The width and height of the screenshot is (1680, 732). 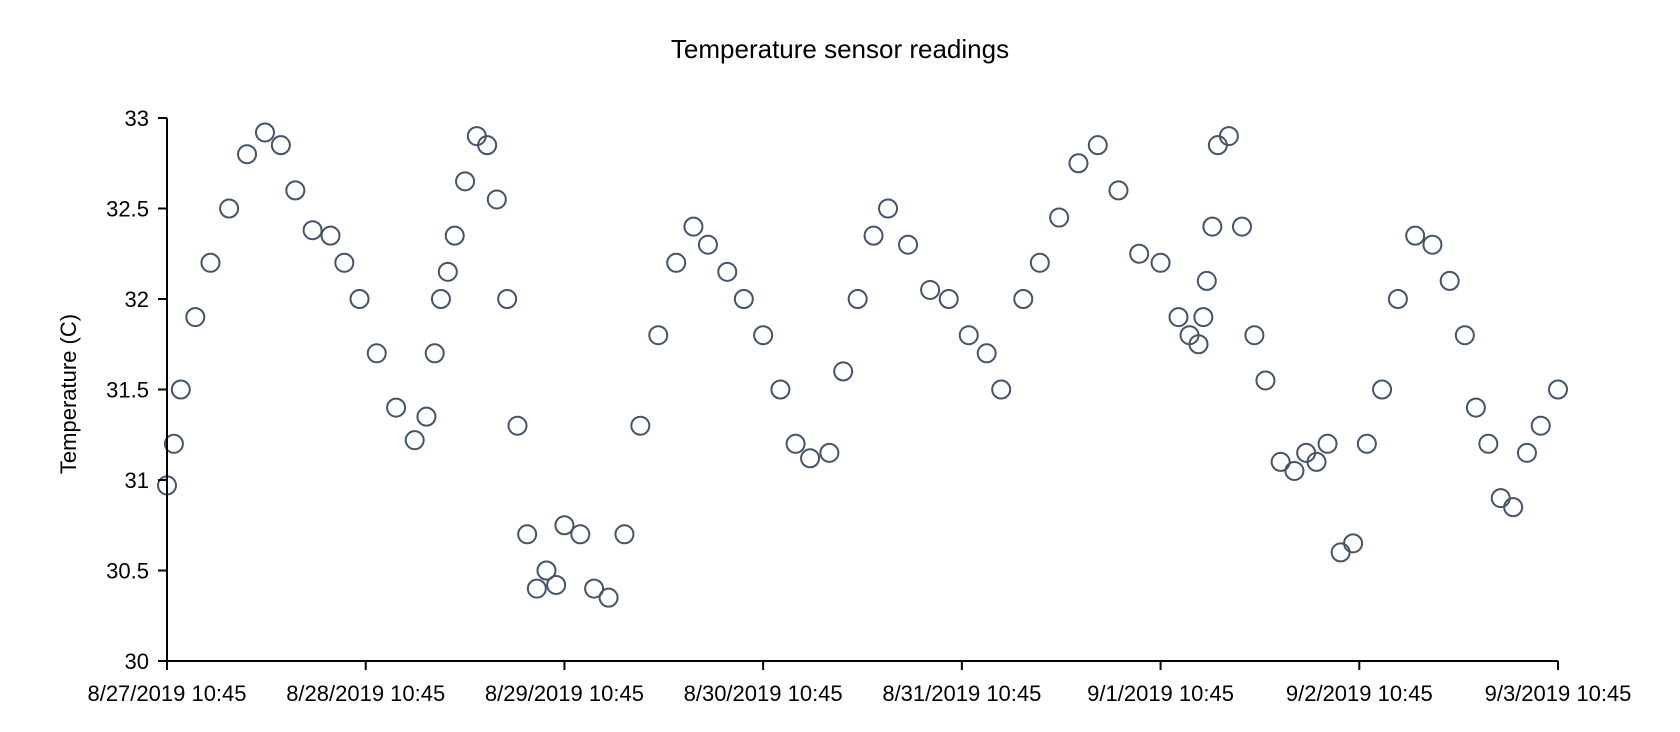 I want to click on y-tick-label: 31.5, so click(x=127, y=390).